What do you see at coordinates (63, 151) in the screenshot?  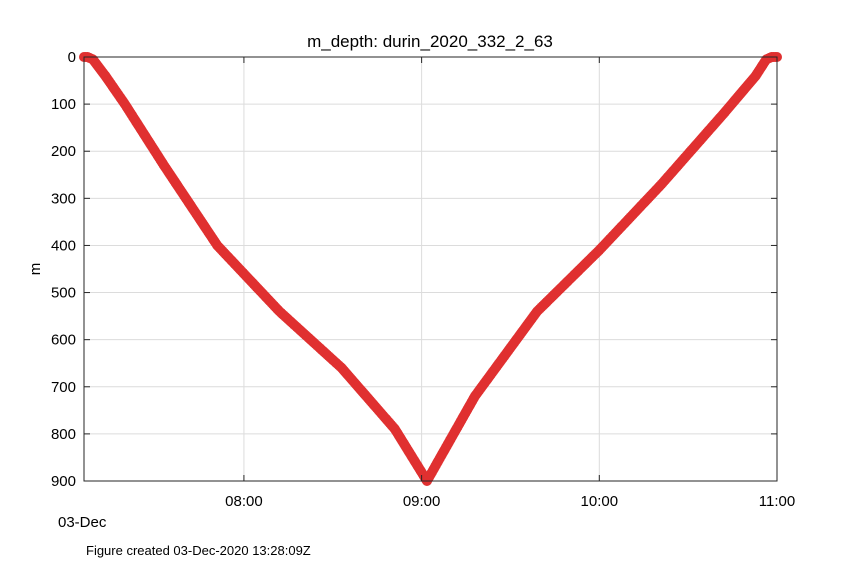 I see `y-tick-label: 200` at bounding box center [63, 151].